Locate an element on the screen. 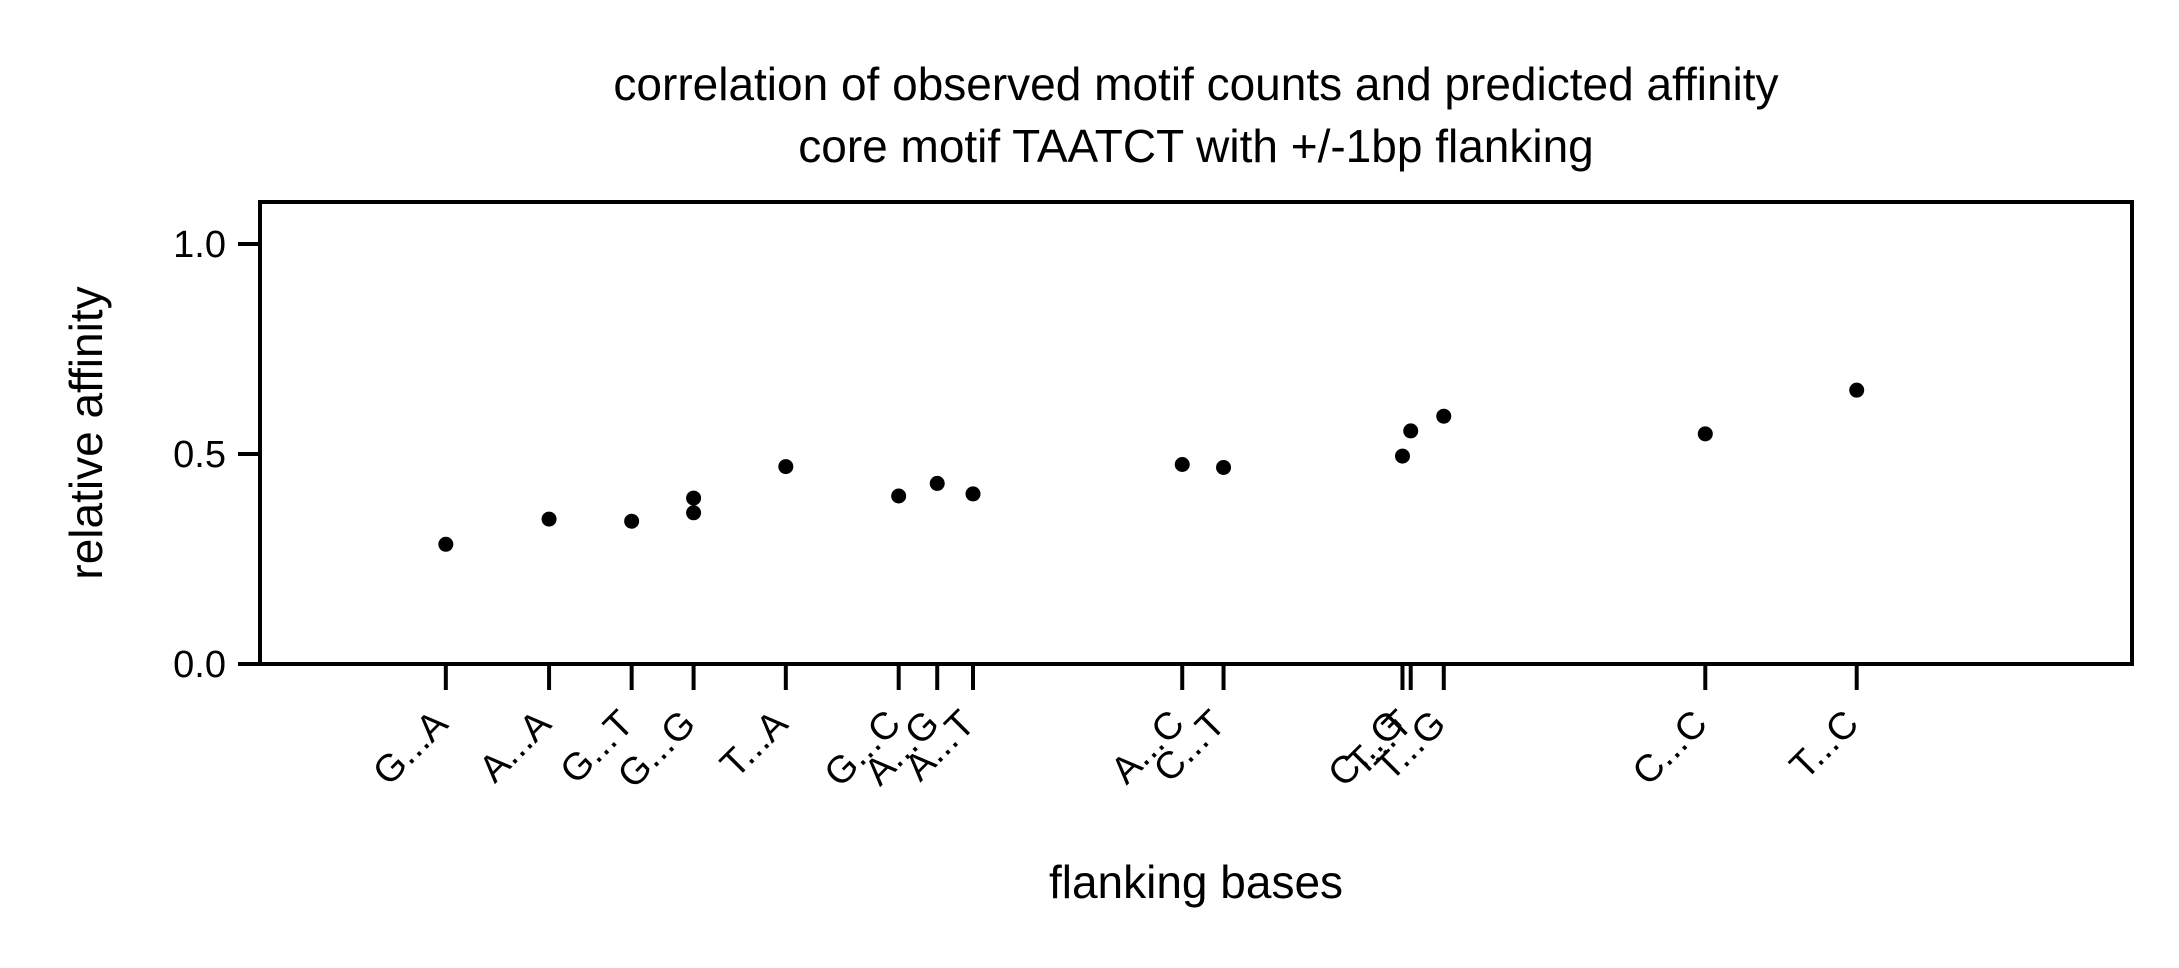 The height and width of the screenshot is (968, 2179). x-tick-label: G...A is located at coordinates (410, 747).